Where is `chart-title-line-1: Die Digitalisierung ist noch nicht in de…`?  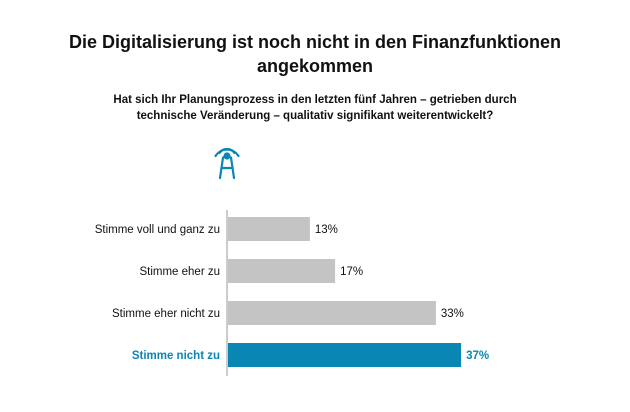
chart-title-line-1: Die Digitalisierung ist noch nicht in de… is located at coordinates (314, 42).